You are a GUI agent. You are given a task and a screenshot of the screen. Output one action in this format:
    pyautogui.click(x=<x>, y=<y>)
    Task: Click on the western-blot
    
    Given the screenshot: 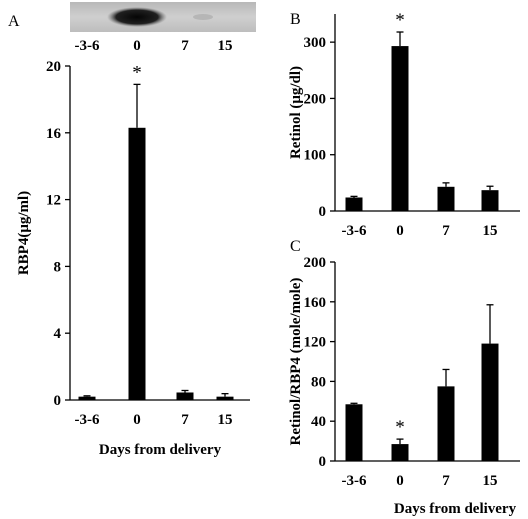 What is the action you would take?
    pyautogui.click(x=163, y=17)
    